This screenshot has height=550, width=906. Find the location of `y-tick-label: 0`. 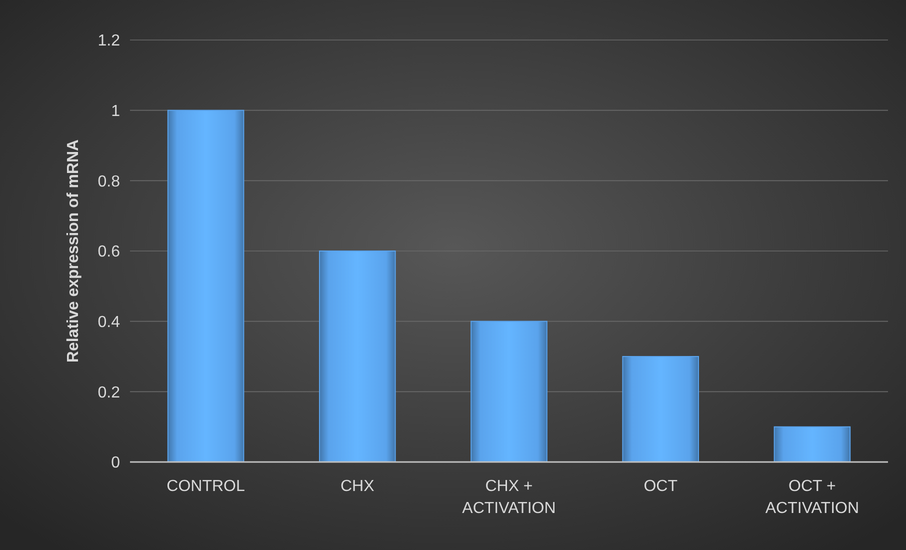

y-tick-label: 0 is located at coordinates (115, 463).